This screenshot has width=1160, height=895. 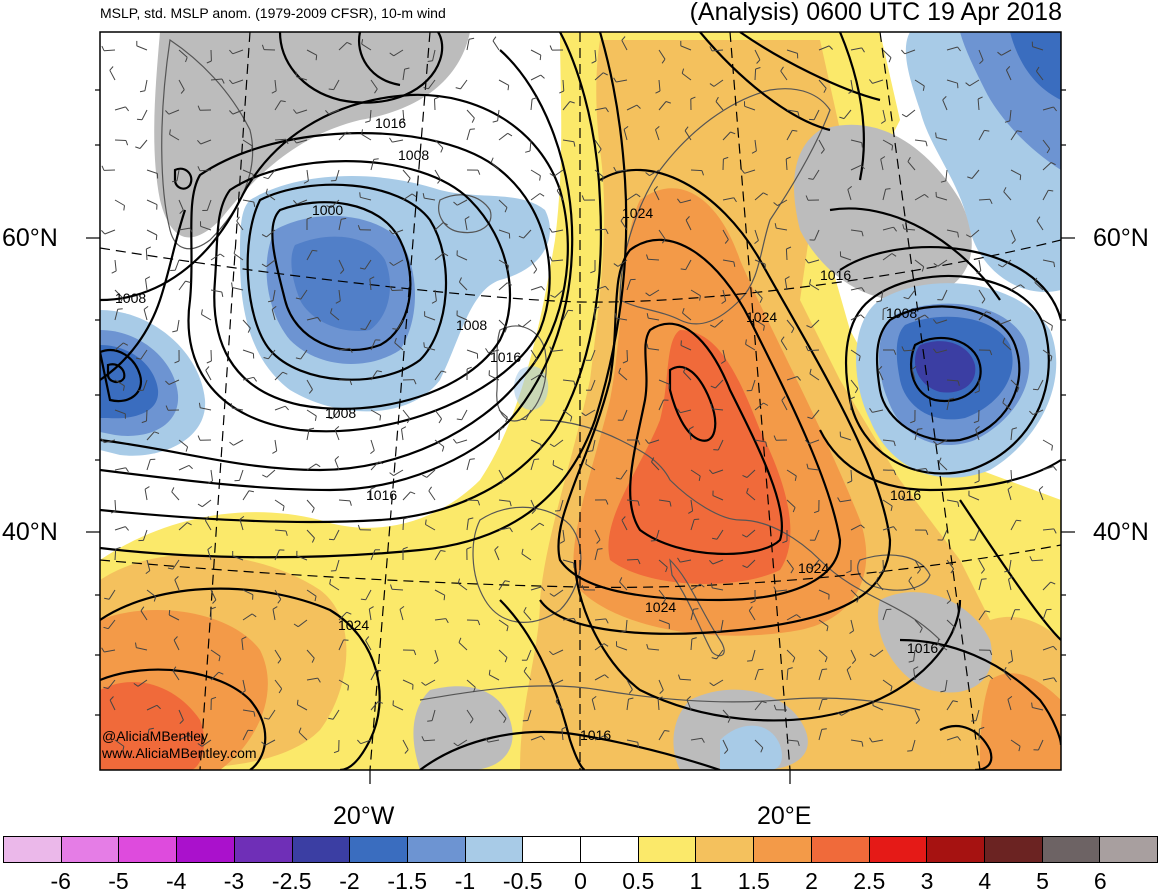 I want to click on lat-label-40n-left: 40°N, so click(x=30, y=532).